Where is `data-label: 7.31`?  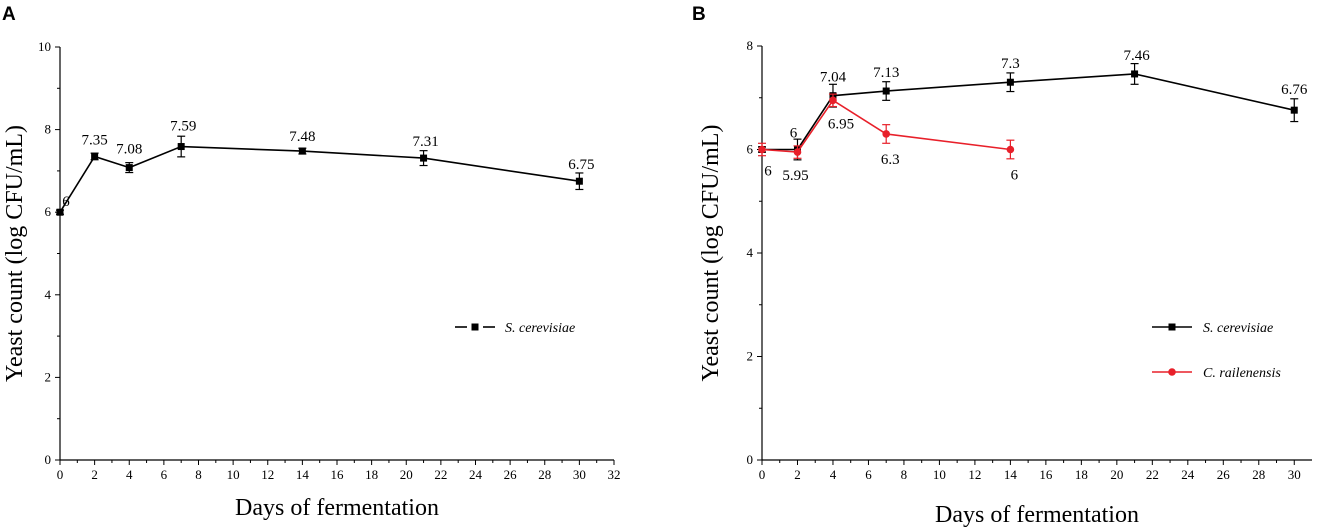
data-label: 7.31 is located at coordinates (425, 142).